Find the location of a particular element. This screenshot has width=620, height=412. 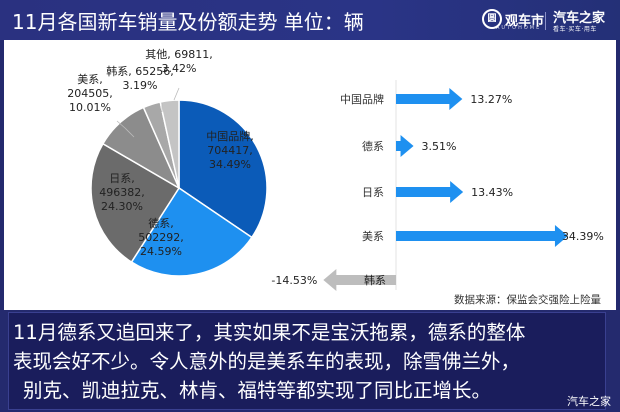

pie-label-5: 其他, 69811, 3.42% is located at coordinates (178, 61).